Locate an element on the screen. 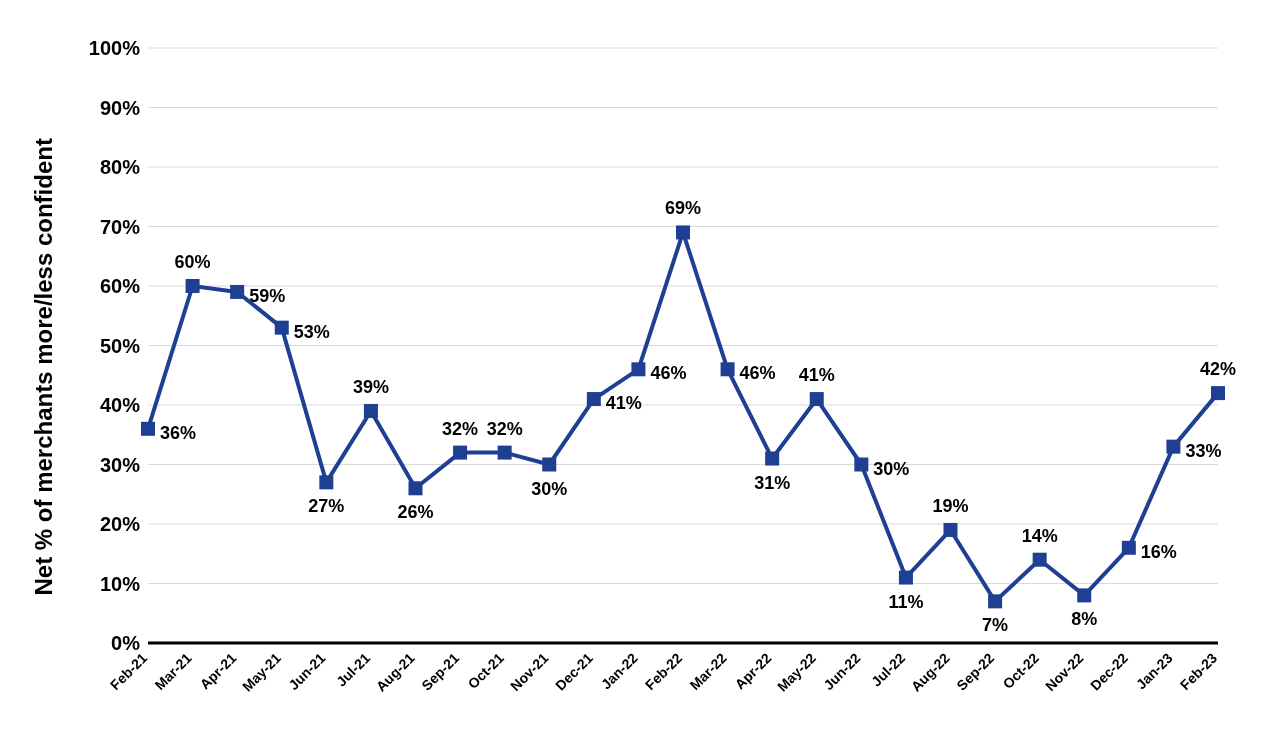  data-label: 27% is located at coordinates (326, 506).